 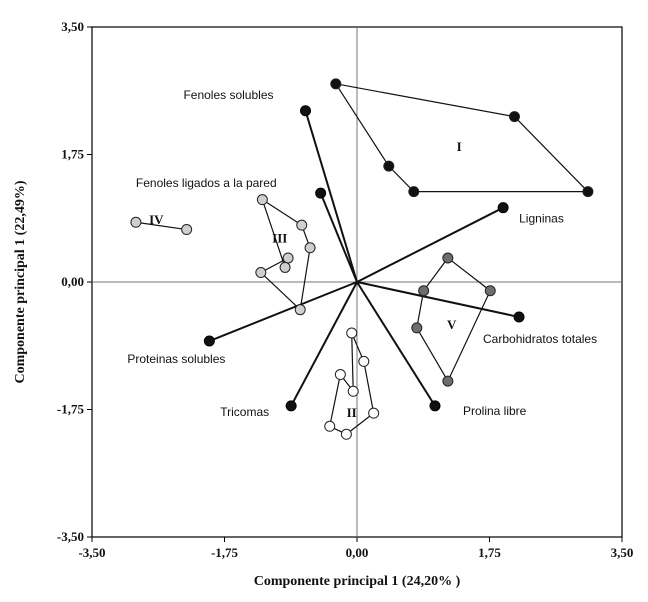 What do you see at coordinates (72, 26) in the screenshot?
I see `y-tick-label: 3,50` at bounding box center [72, 26].